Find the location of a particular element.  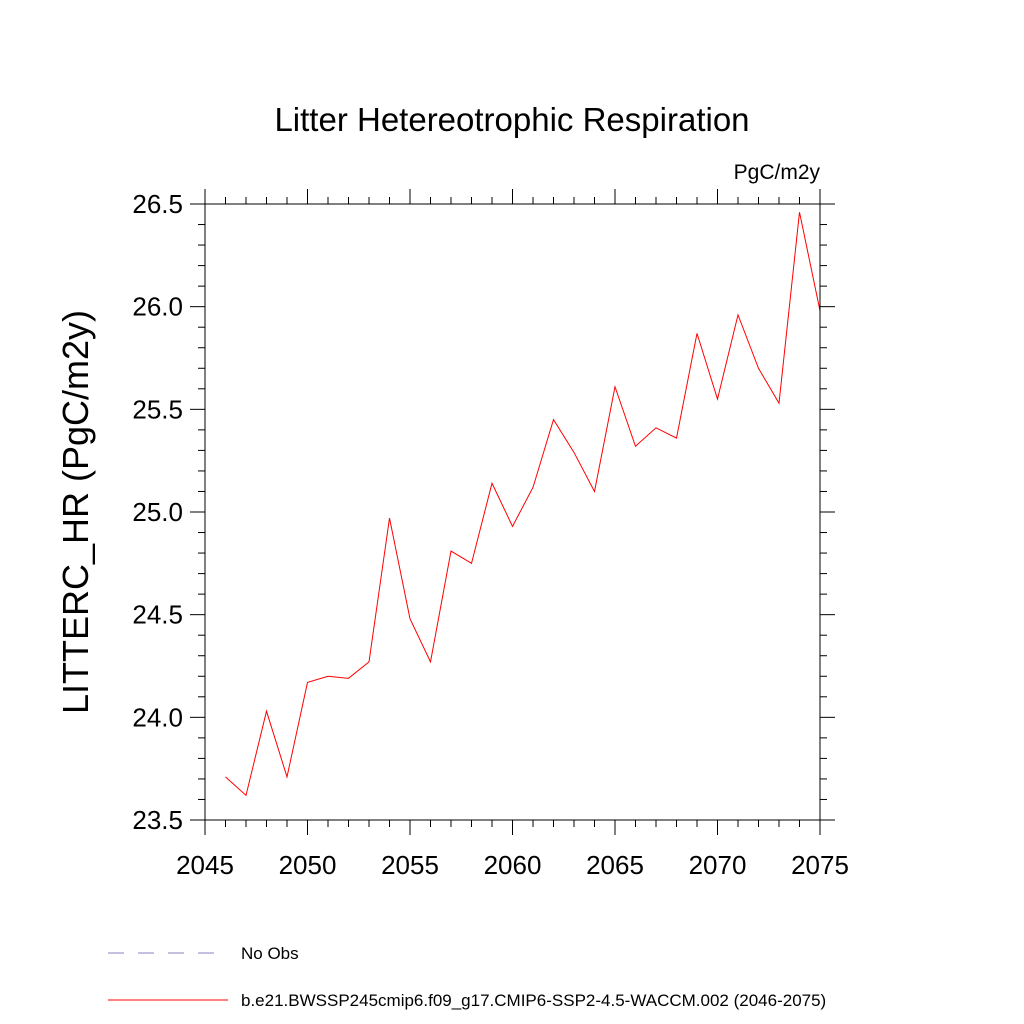

x-tick-label: 2075 is located at coordinates (820, 865).